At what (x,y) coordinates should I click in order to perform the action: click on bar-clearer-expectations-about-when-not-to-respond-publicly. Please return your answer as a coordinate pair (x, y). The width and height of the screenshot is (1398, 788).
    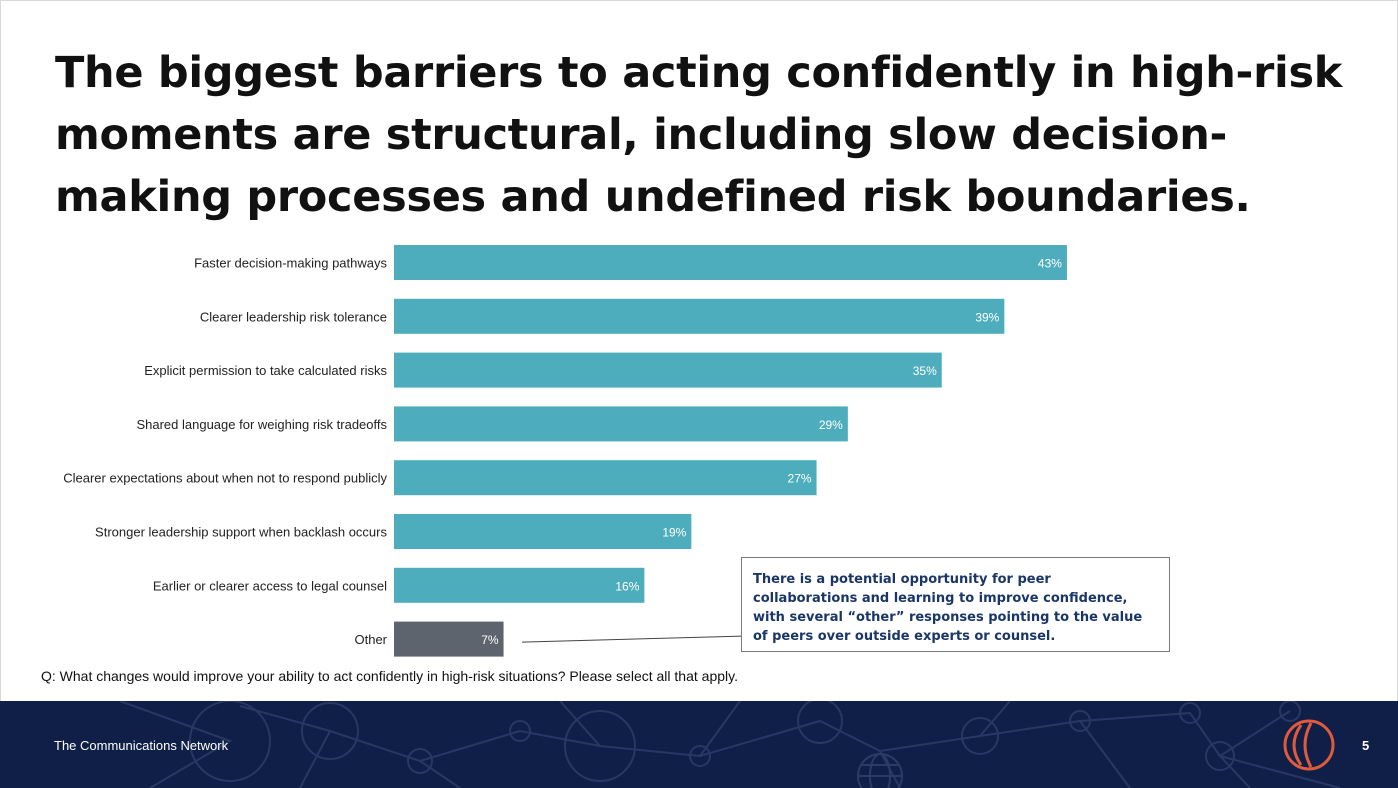
    Looking at the image, I should click on (605, 478).